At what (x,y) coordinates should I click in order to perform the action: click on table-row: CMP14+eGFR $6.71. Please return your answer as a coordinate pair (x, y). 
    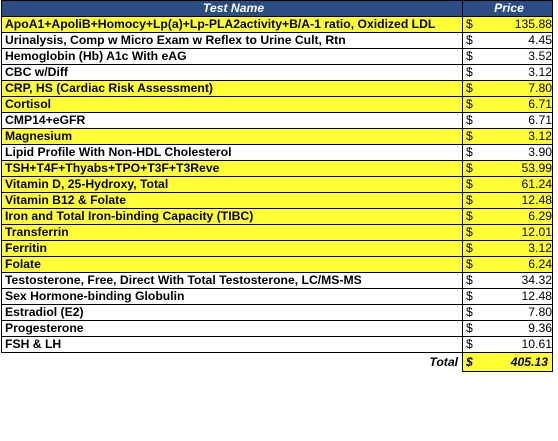
    Looking at the image, I should click on (277, 120).